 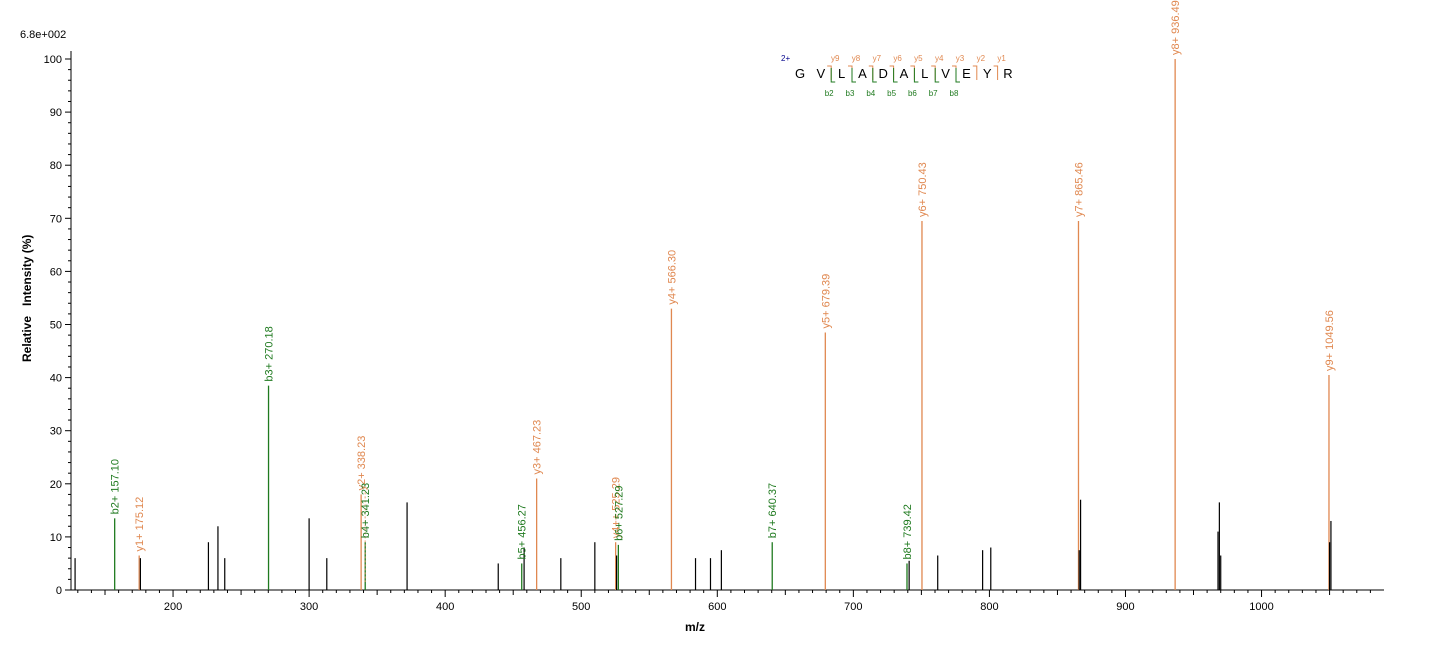 I want to click on peak-label: y1+ 175.12, so click(x=140, y=524).